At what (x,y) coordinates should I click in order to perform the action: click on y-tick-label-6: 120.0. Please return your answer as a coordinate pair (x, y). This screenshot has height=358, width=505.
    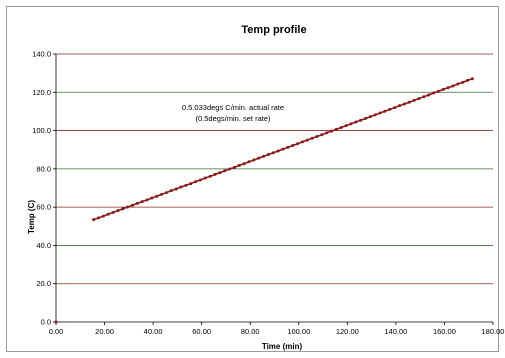
    Looking at the image, I should click on (41, 92).